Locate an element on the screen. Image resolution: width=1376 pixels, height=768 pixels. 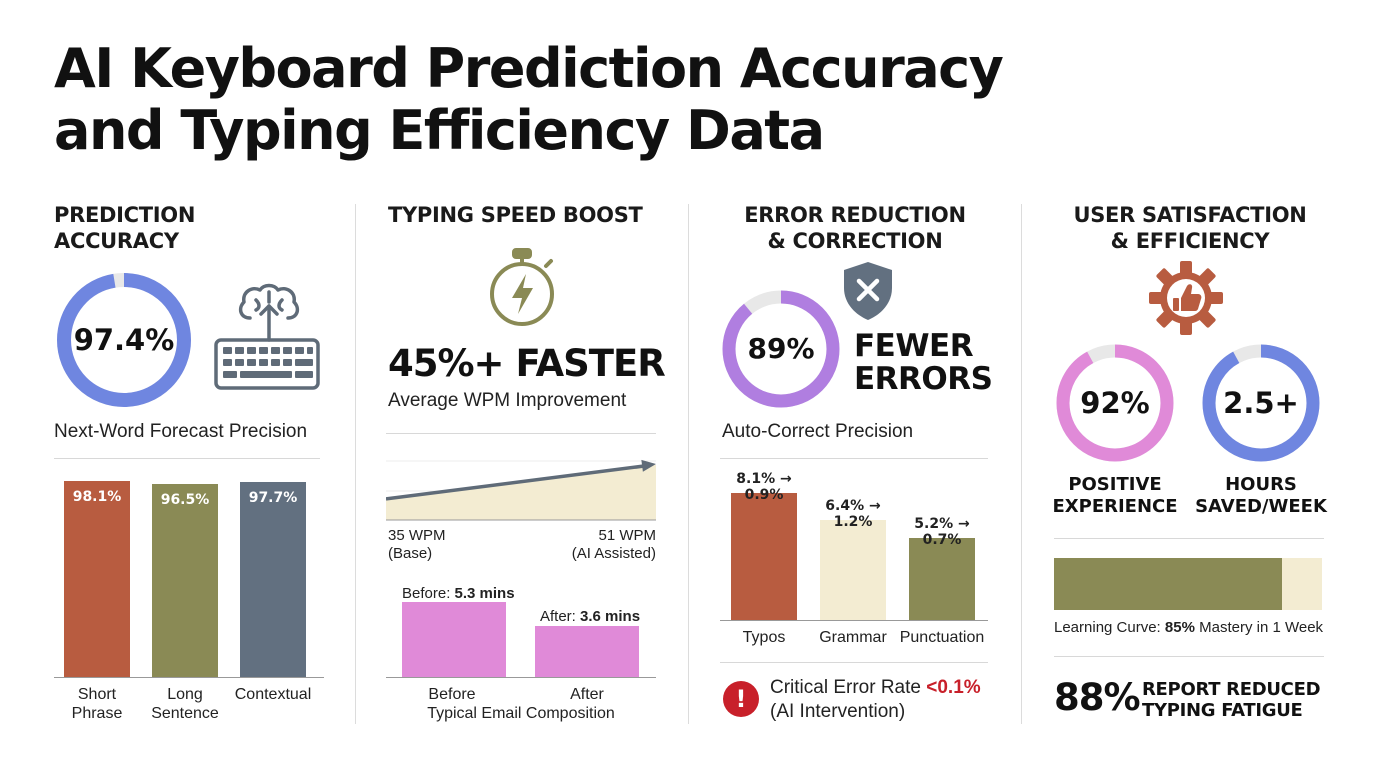
category-label: Short Phrase is located at coordinates (97, 704).